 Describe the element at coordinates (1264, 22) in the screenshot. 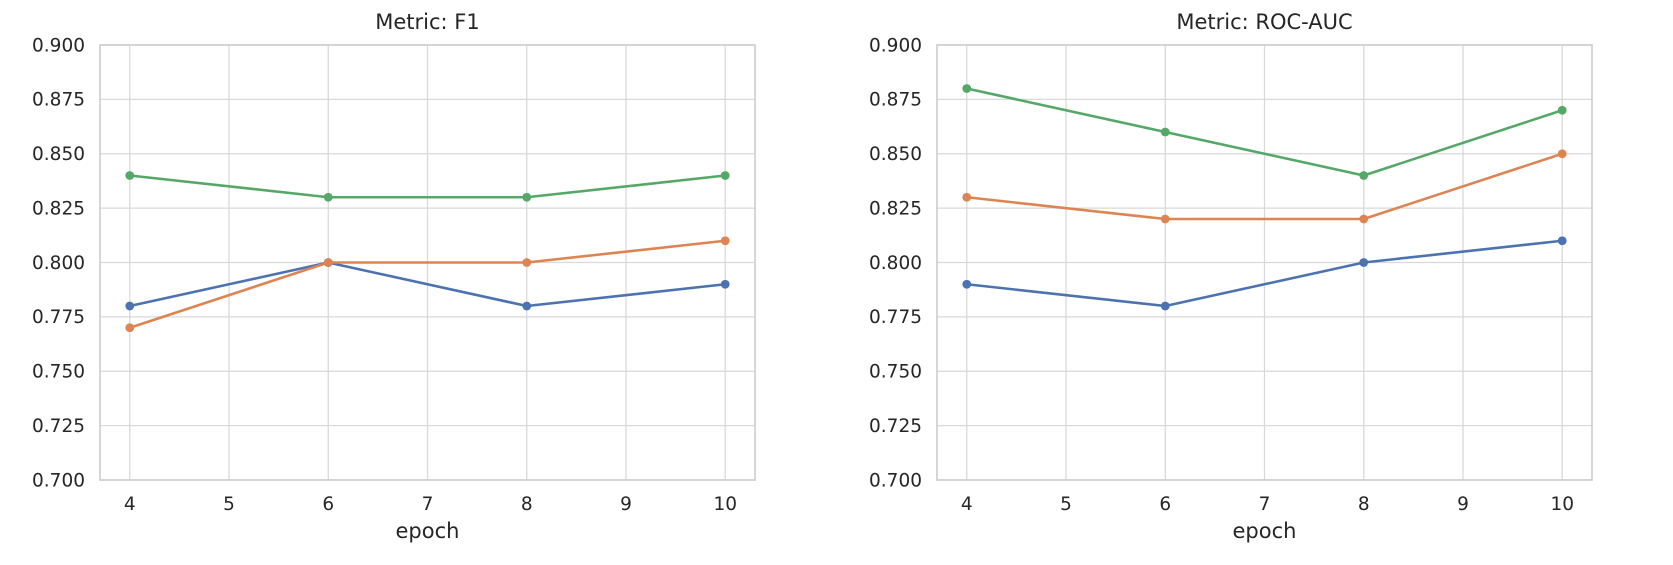

I see `chart-title-roc-auc: Metric: ROC-AUC` at that location.